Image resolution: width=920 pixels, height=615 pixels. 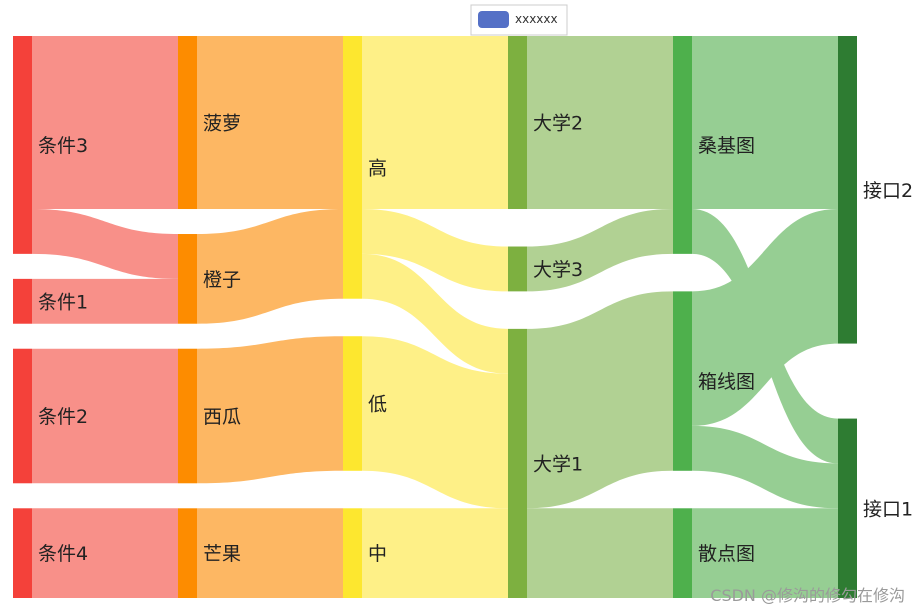 I want to click on watermark: CSDN @修沟的修勾在修沟, so click(x=807, y=595).